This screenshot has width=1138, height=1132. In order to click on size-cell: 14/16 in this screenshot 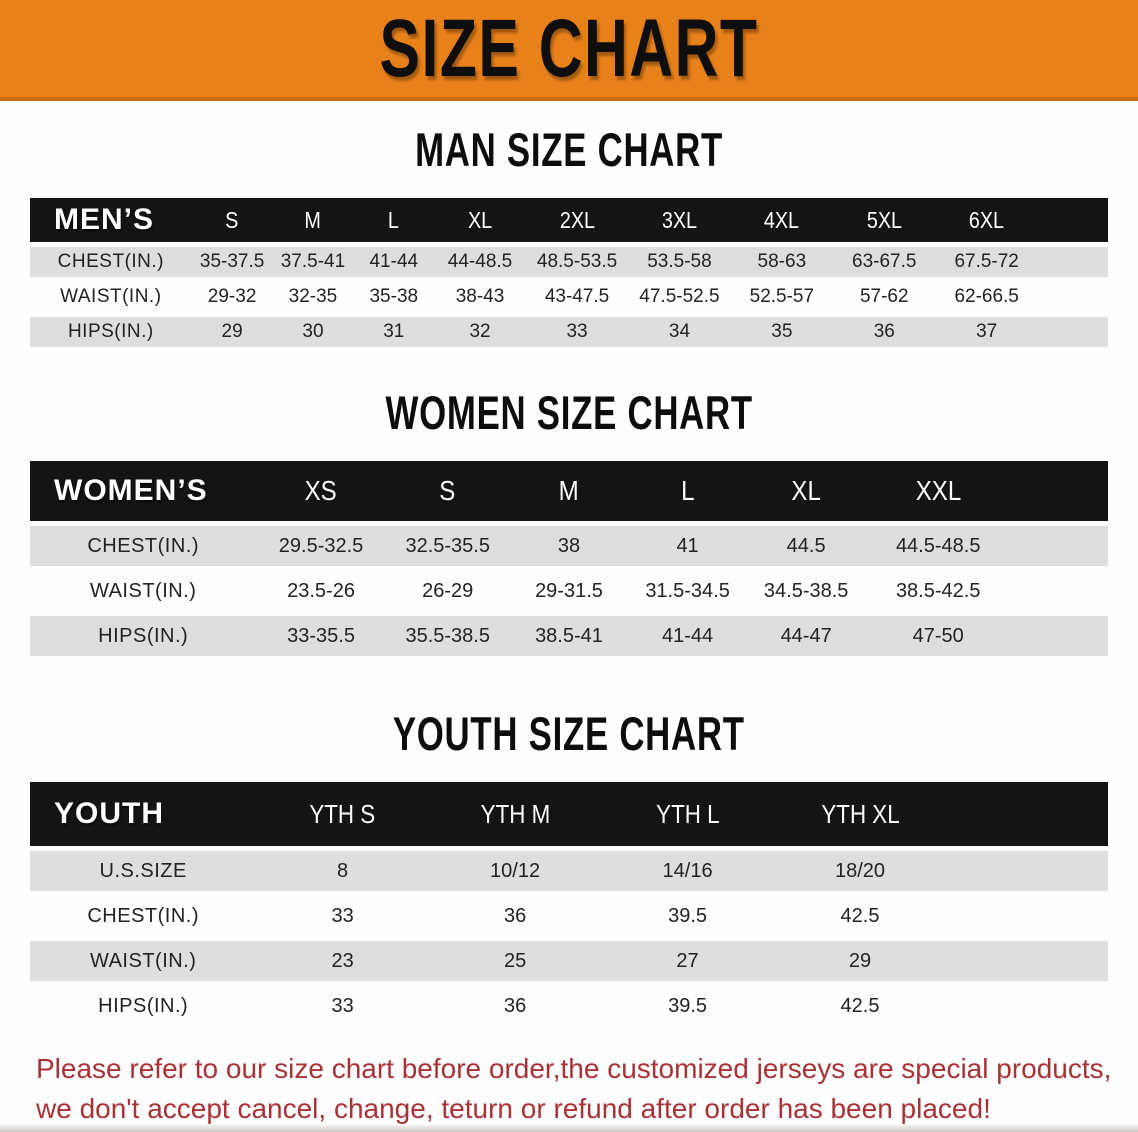, I will do `click(687, 871)`.